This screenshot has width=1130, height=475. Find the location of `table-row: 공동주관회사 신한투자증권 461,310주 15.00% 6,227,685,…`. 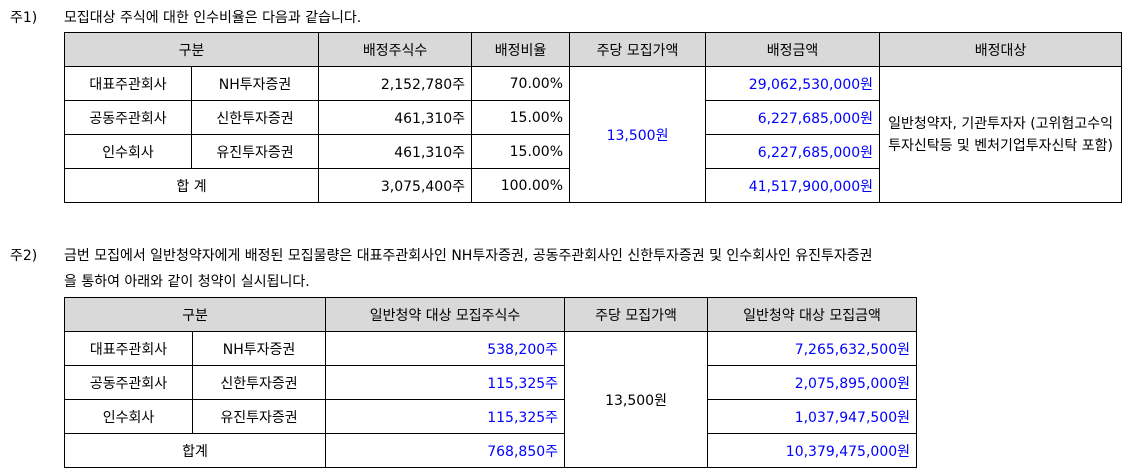

table-row: 공동주관회사 신한투자증권 461,310주 15.00% 6,227,685,… is located at coordinates (593, 117).